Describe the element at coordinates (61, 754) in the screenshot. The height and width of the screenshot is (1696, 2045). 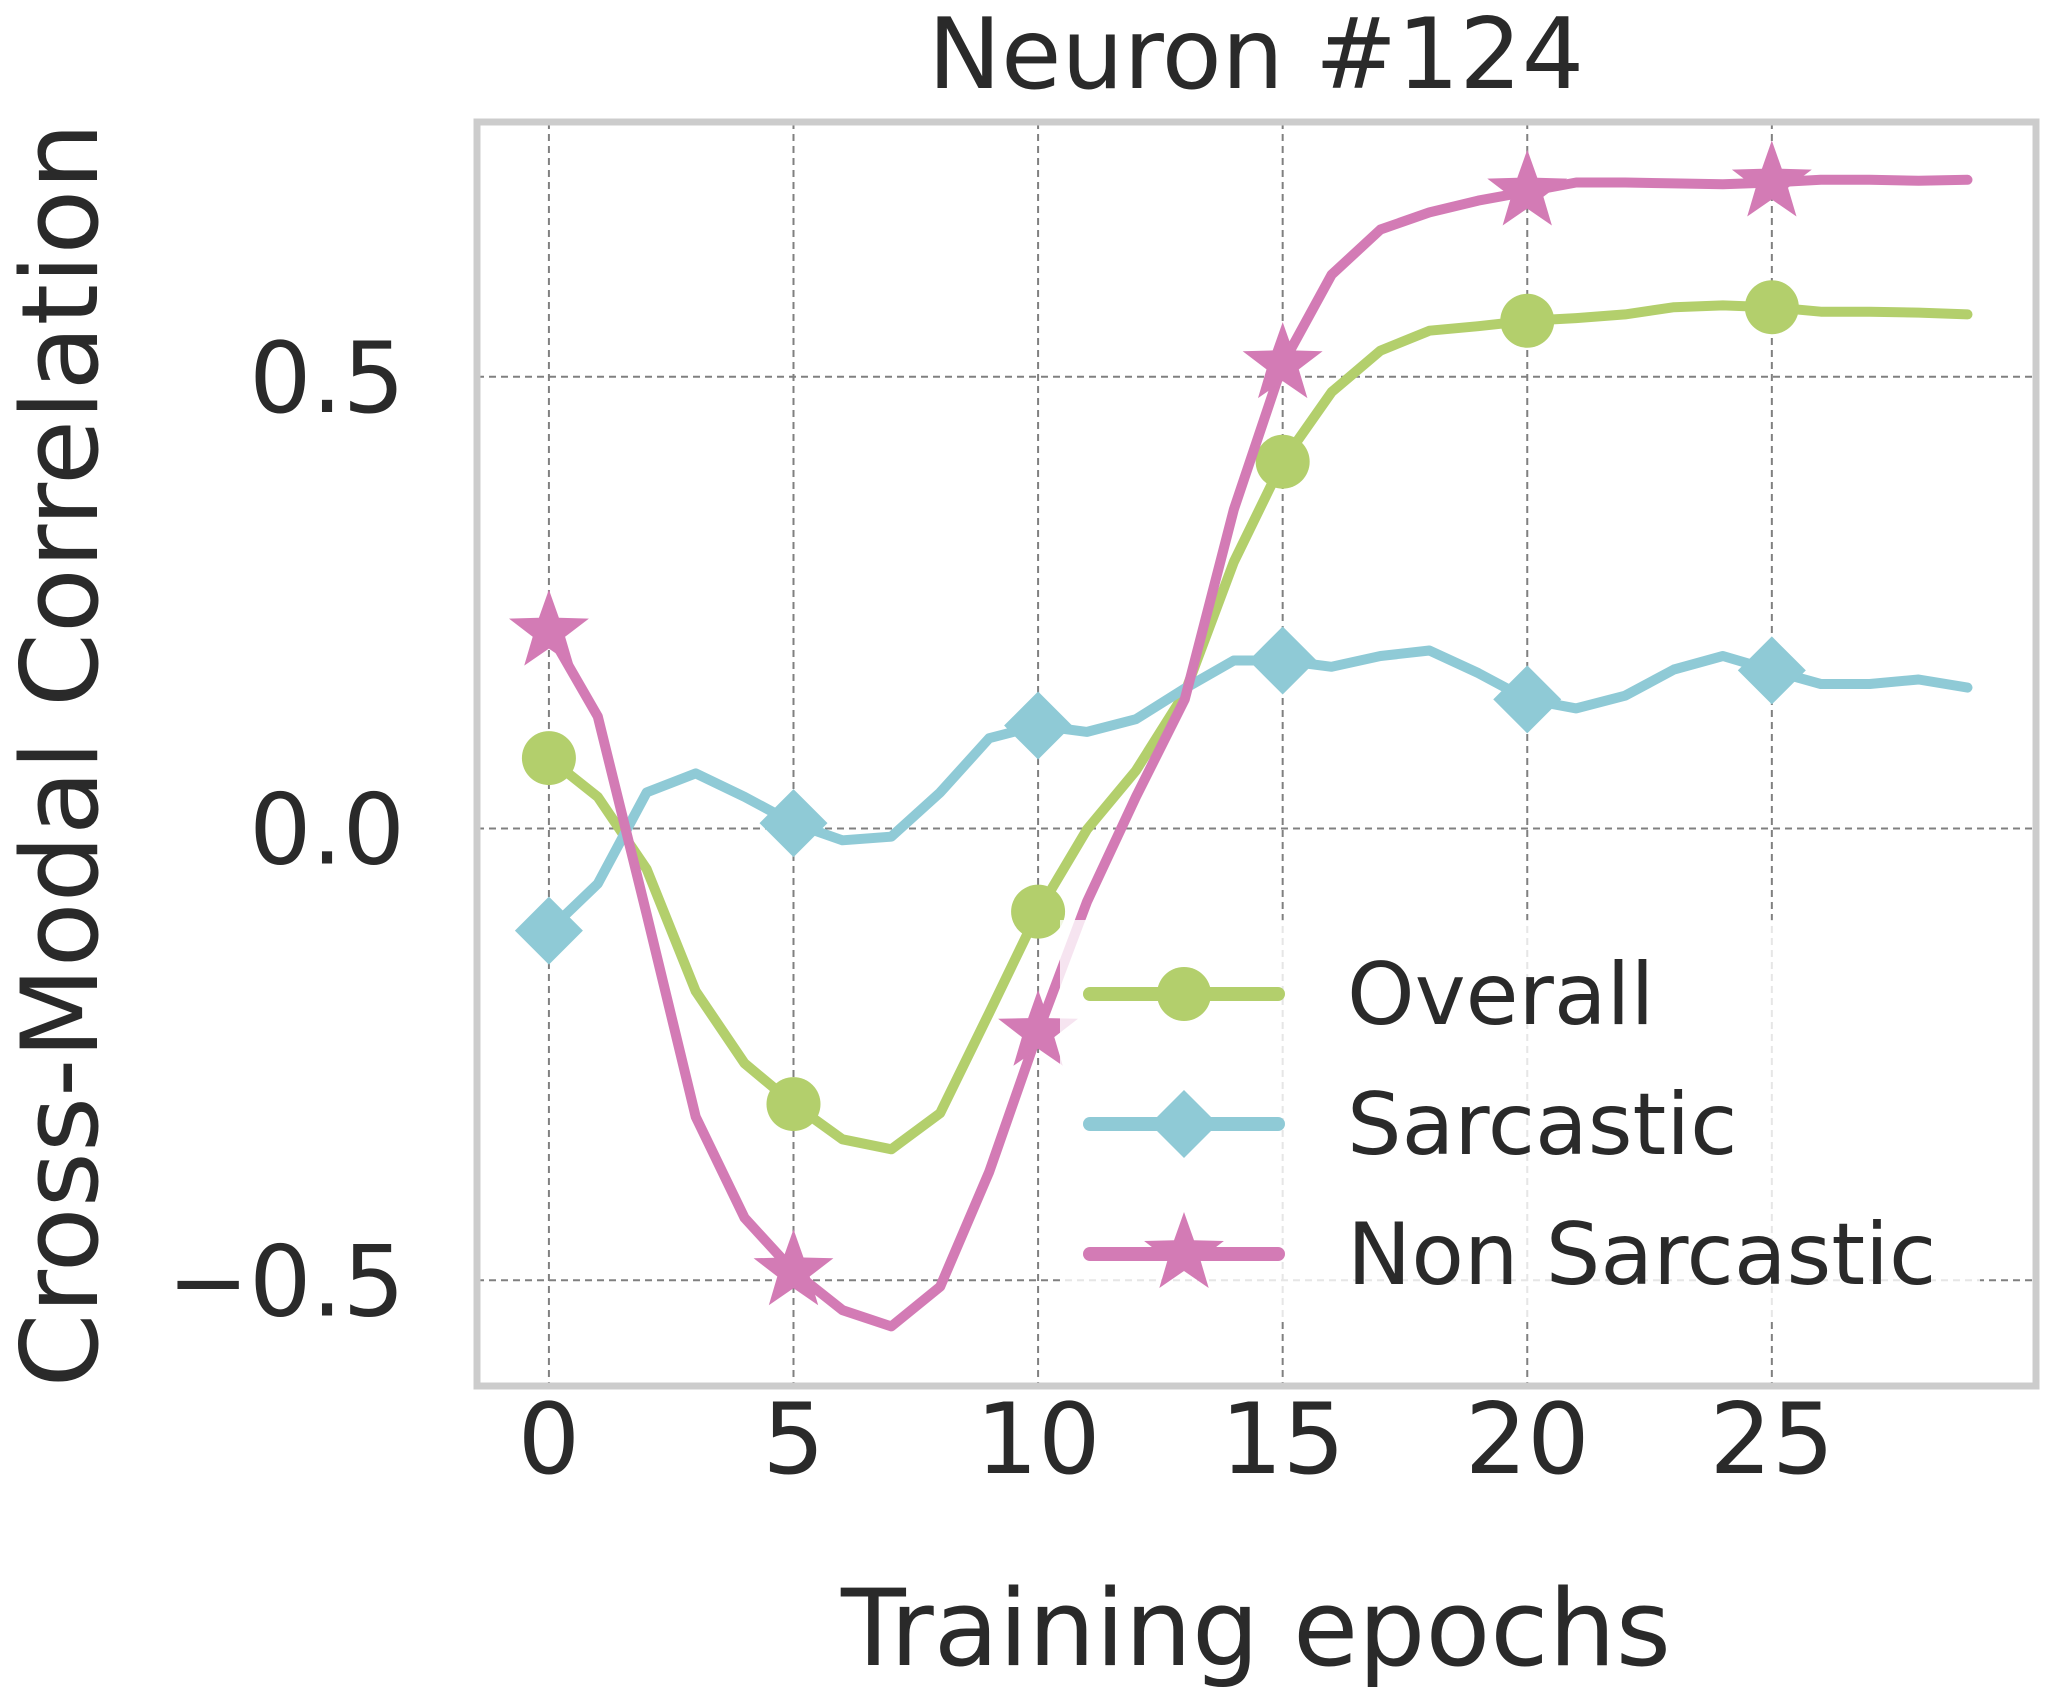
I see `y-axis-label: Cross-Modal Correlation` at that location.